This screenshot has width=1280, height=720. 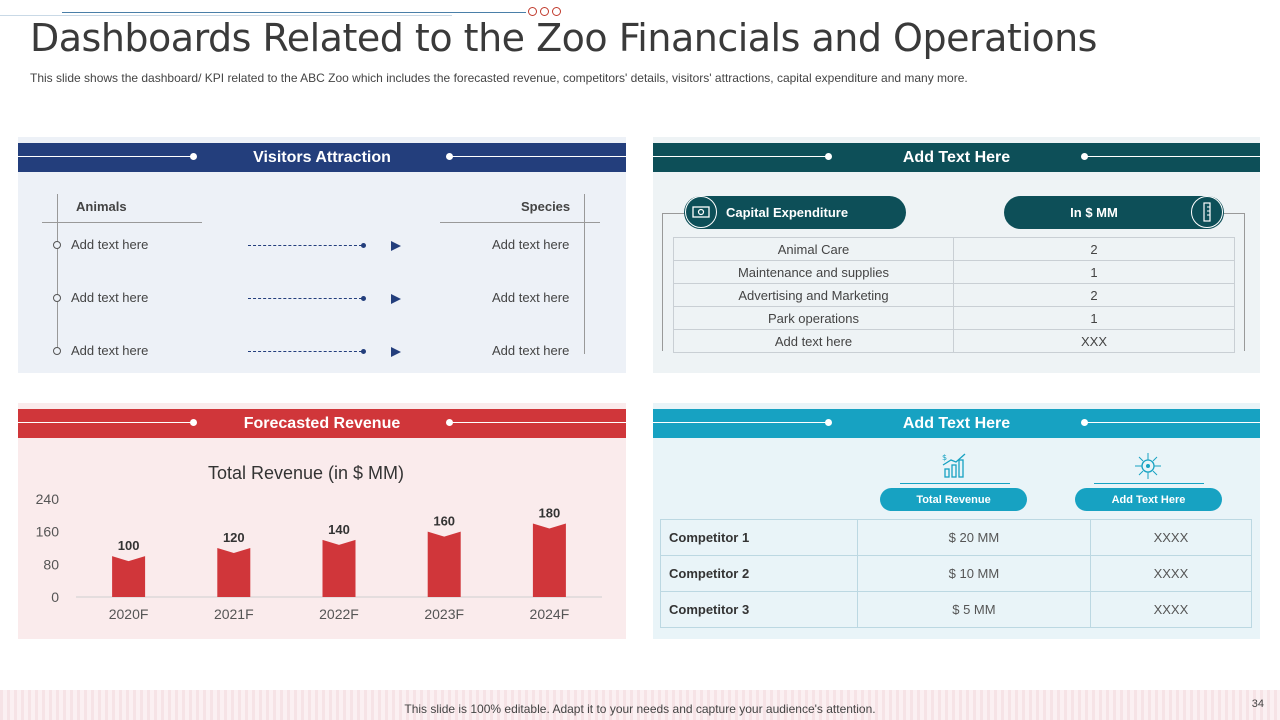 I want to click on animals-column-header: Animals, so click(x=101, y=206).